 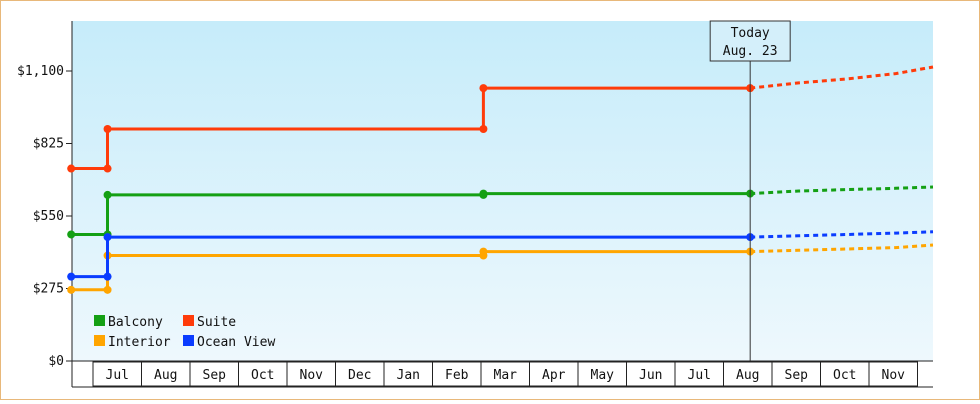 I want to click on today-marker: Today Aug. 23, so click(x=750, y=190).